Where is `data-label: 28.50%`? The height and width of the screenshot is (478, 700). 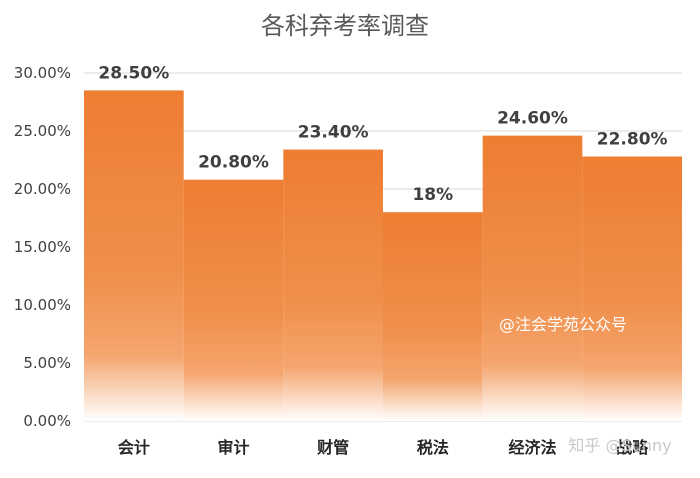
data-label: 28.50% is located at coordinates (133, 73).